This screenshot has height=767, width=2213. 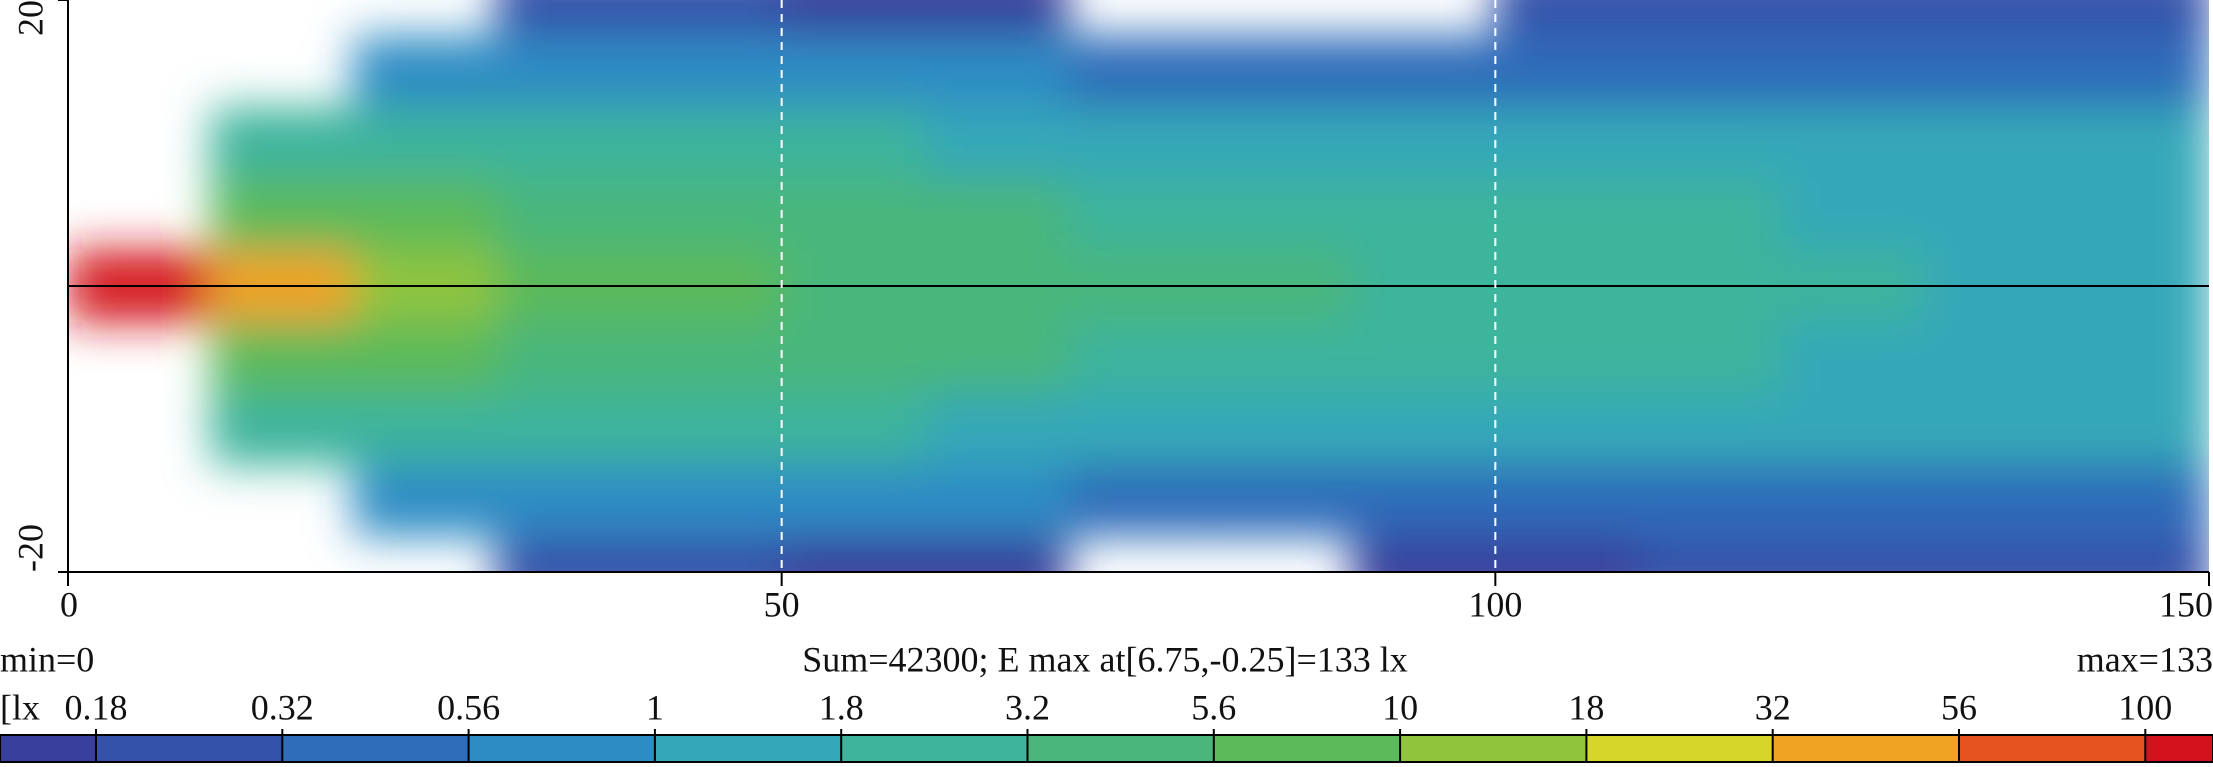 What do you see at coordinates (282, 707) in the screenshot?
I see `colorbar-label: 0.32` at bounding box center [282, 707].